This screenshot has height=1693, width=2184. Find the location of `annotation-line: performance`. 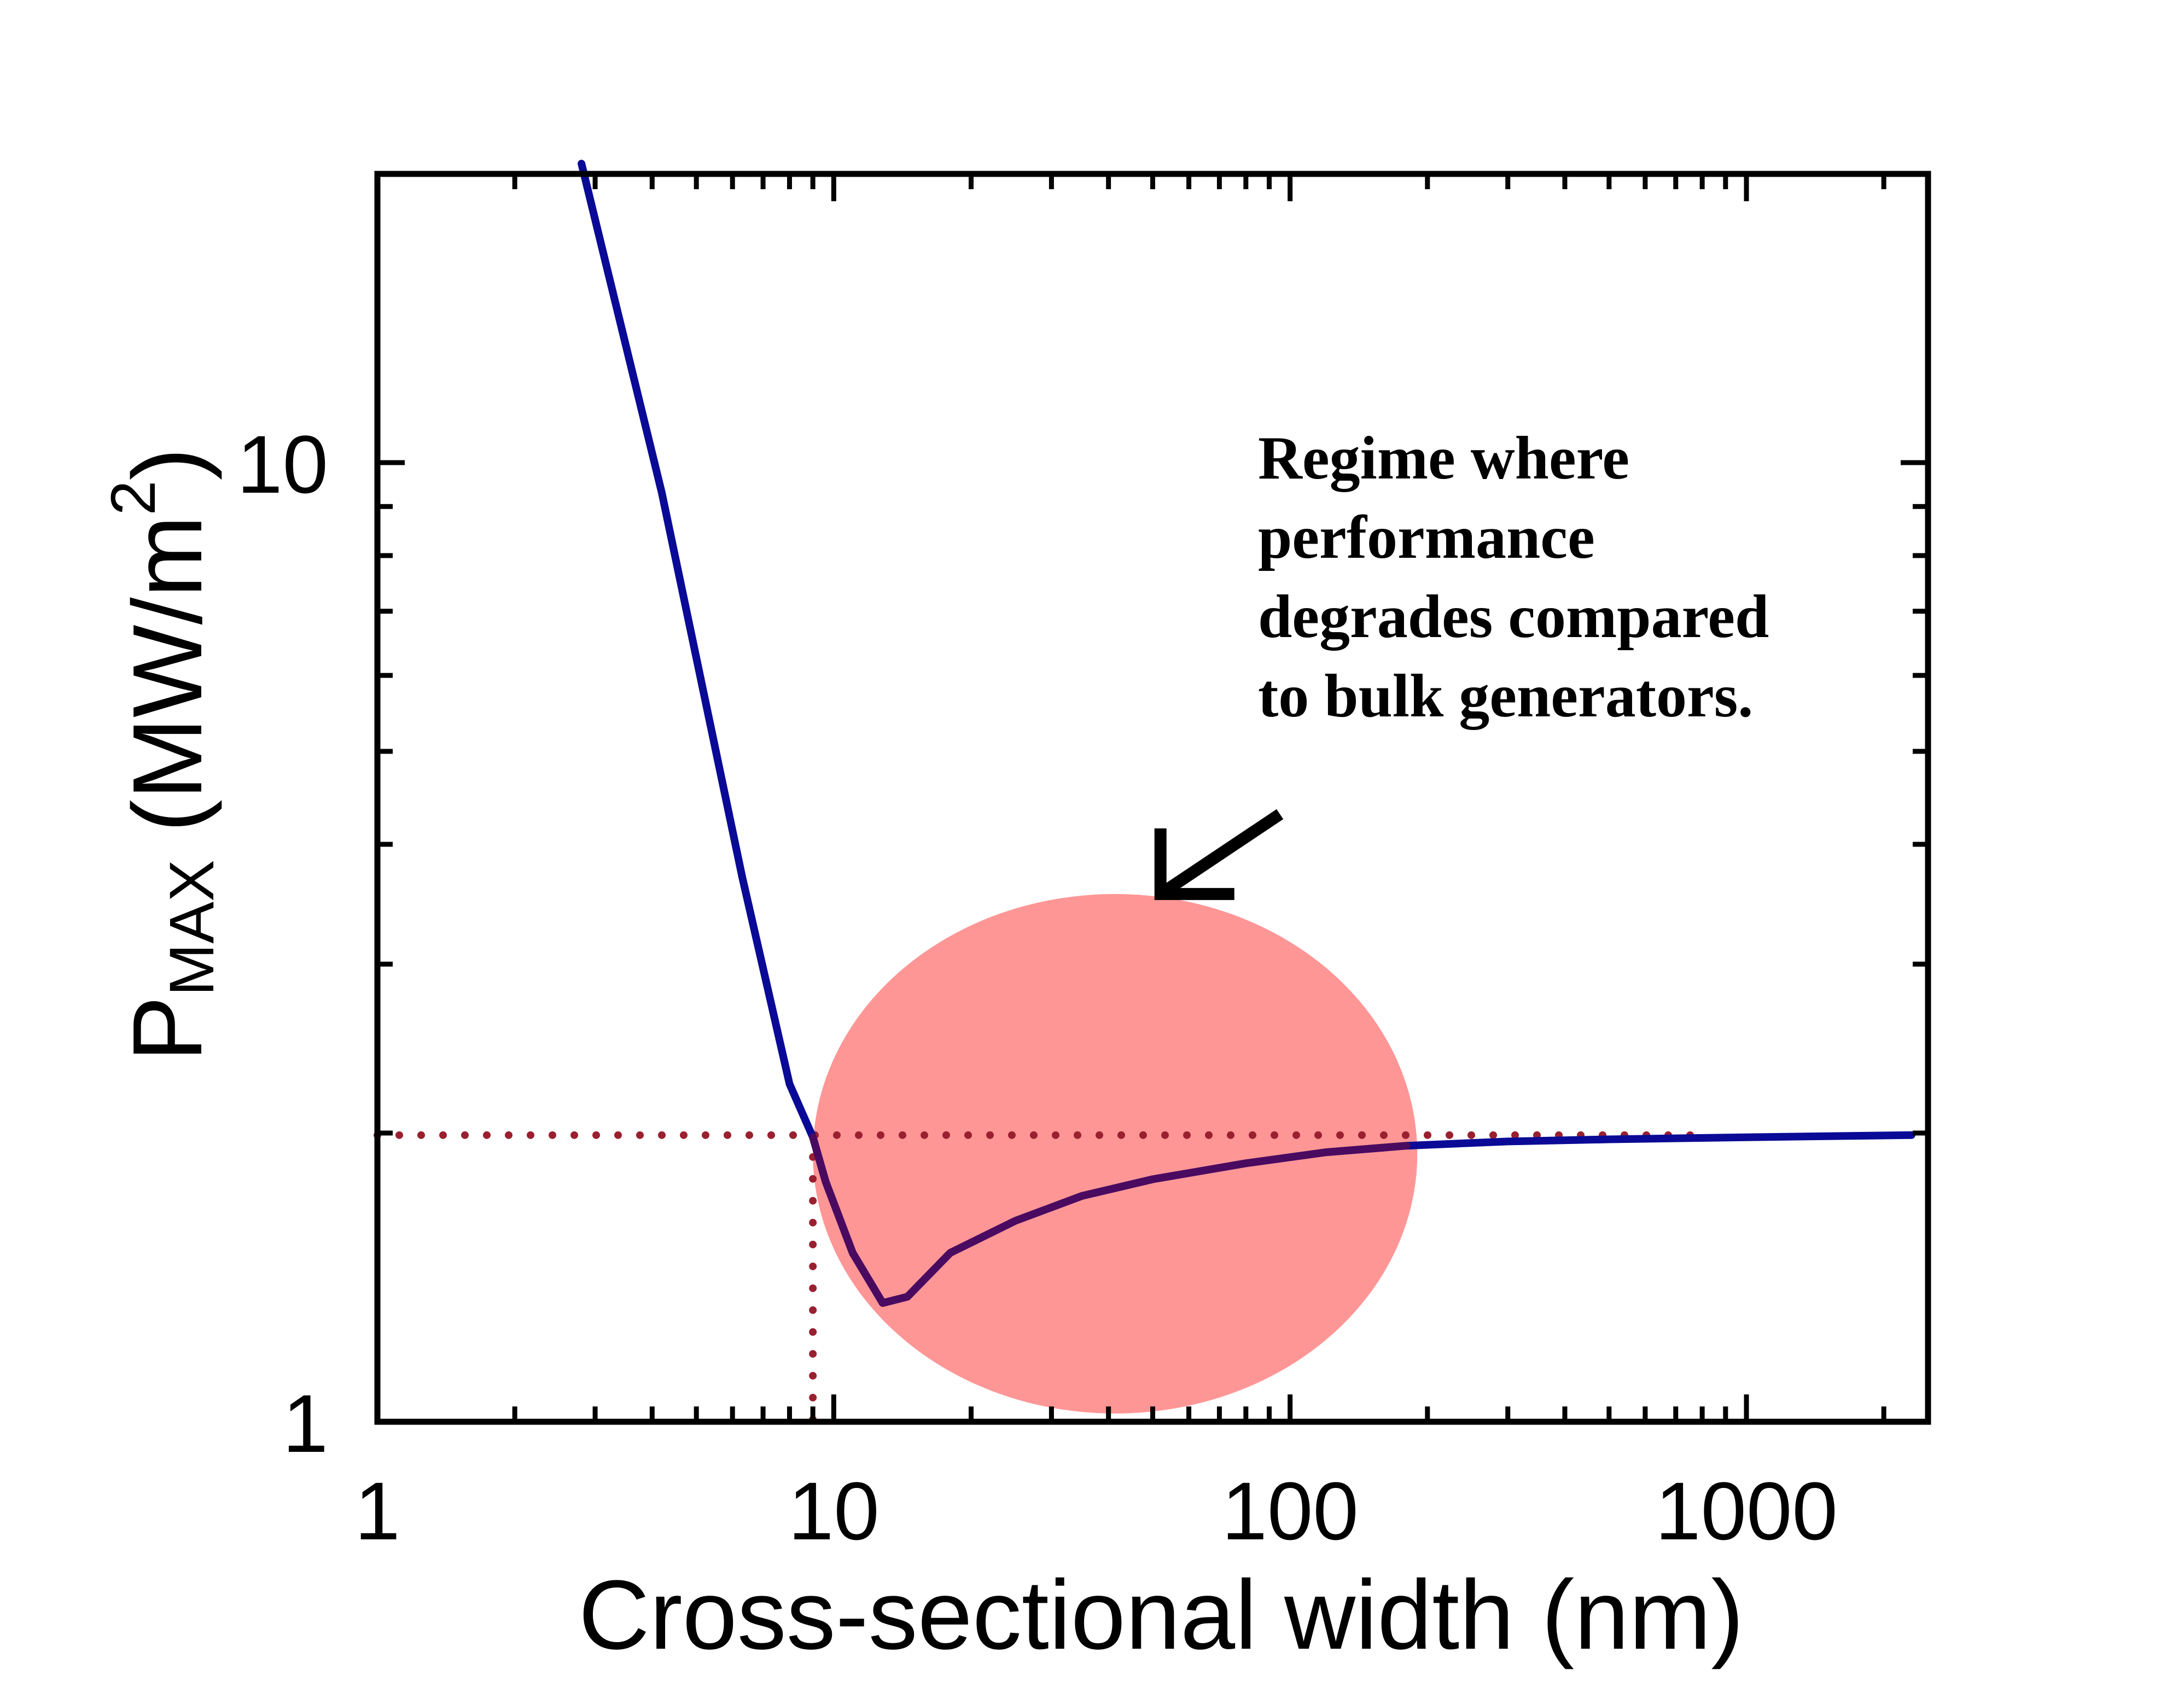

annotation-line: performance is located at coordinates (1426, 537).